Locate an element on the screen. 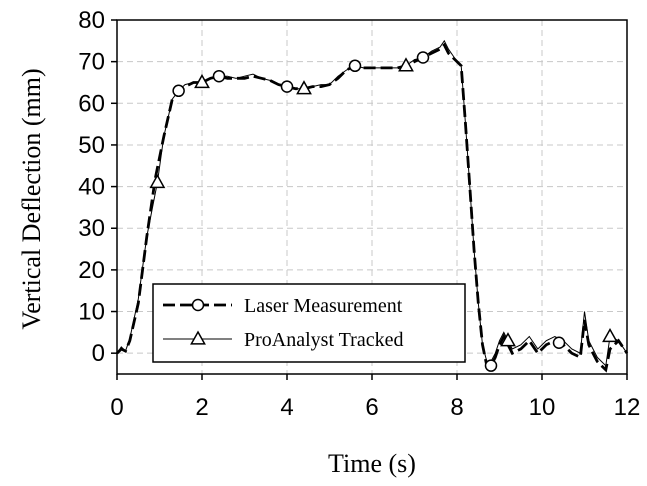 Image resolution: width=647 pixels, height=486 pixels. y-tick-label: 80 is located at coordinates (91, 20).